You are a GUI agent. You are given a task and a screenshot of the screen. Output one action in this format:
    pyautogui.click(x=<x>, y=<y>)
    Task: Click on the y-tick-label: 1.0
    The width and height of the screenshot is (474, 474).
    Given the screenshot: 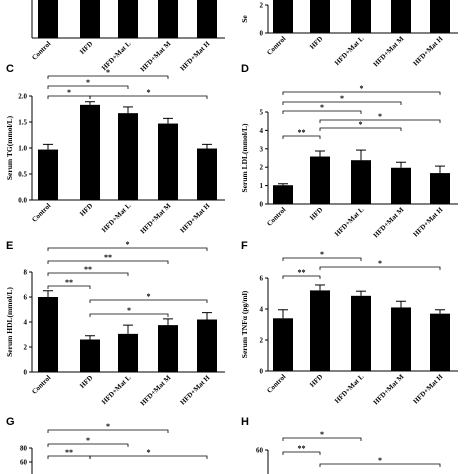 What is the action you would take?
    pyautogui.click(x=22, y=149)
    